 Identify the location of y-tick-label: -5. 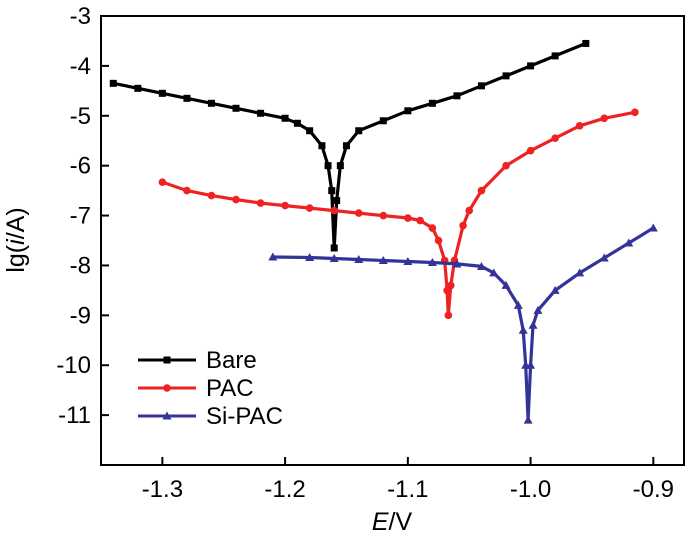
(80, 116).